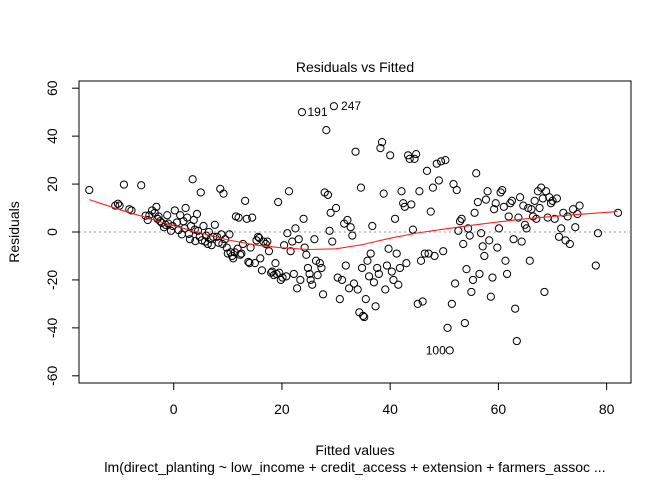 Image resolution: width=672 pixels, height=480 pixels. I want to click on x-axis: 0 20 40 60 80, so click(392, 399).